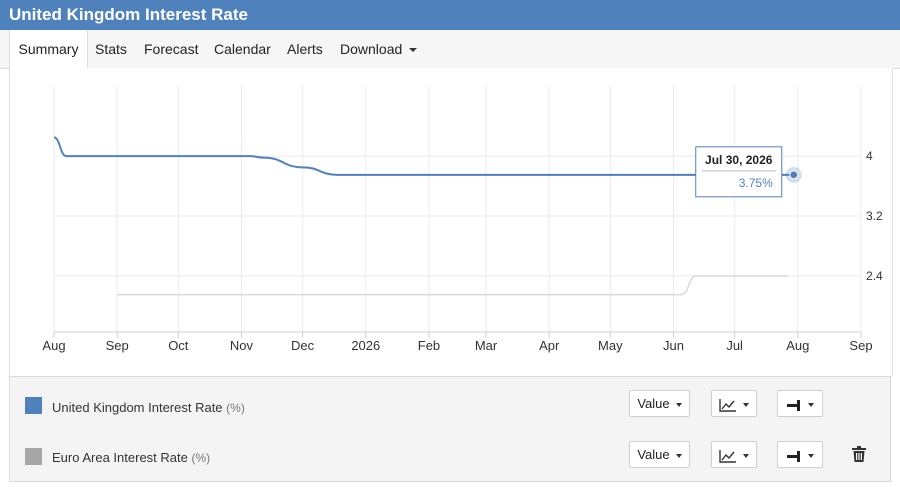 The image size is (900, 487). What do you see at coordinates (235, 408) in the screenshot?
I see `legend-uk-unit: (%)` at bounding box center [235, 408].